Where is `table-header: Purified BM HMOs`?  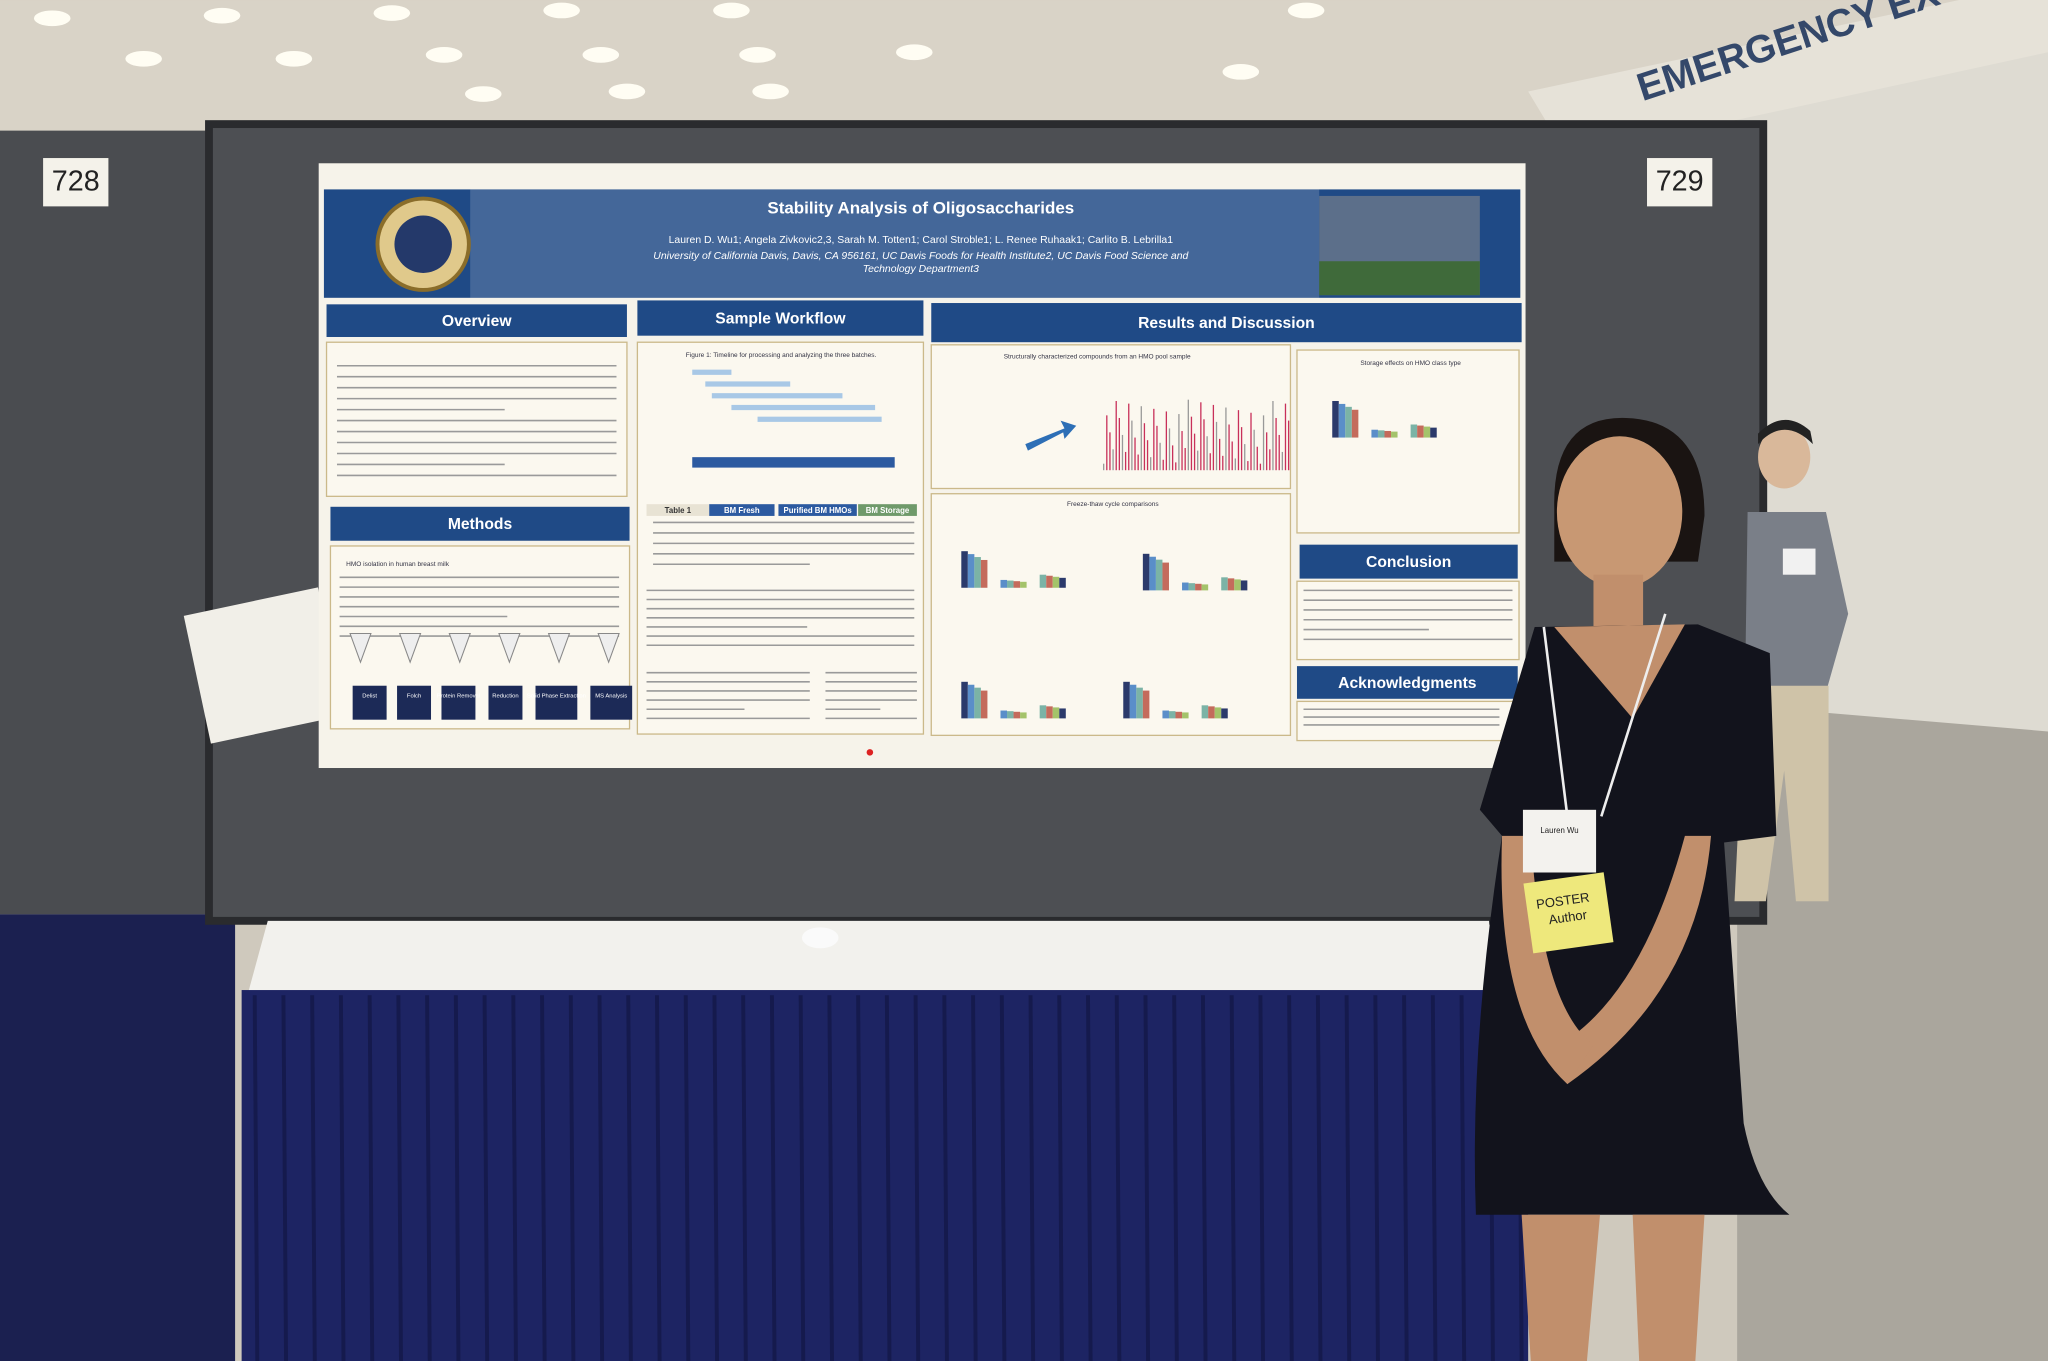
table-header: Purified BM HMOs is located at coordinates (817, 510).